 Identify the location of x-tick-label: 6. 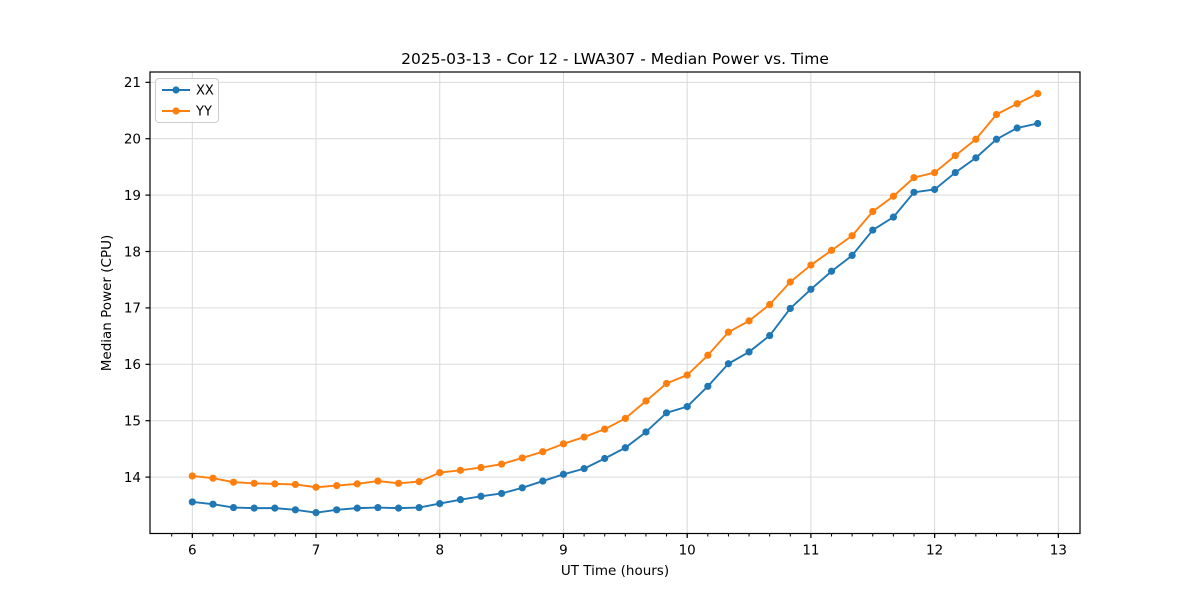
(192, 551).